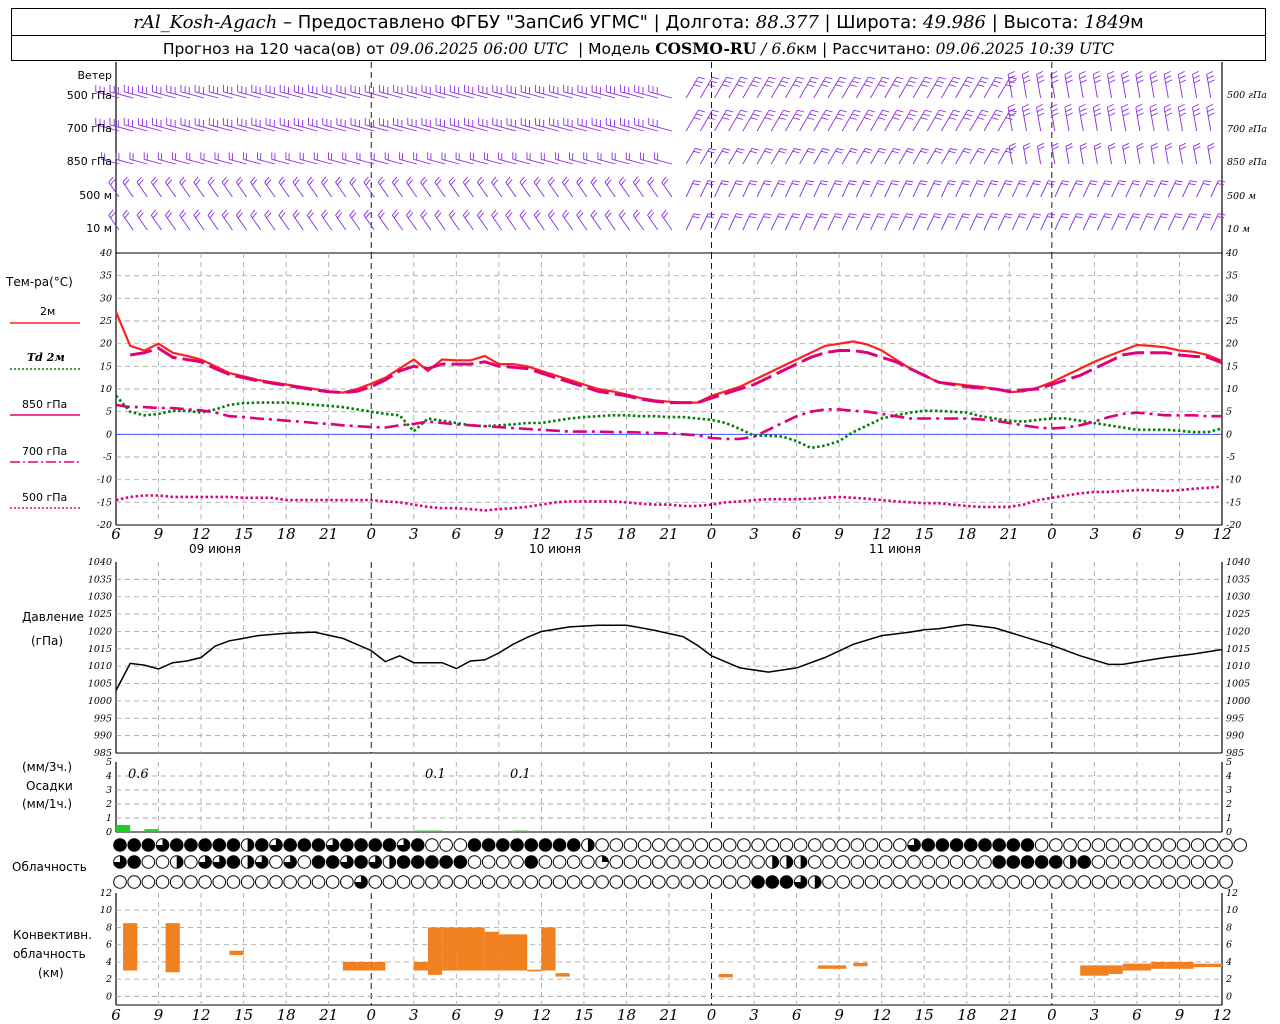 This screenshot has height=1024, width=1280. I want to click on hour-tick-bottom: 21, so click(668, 1015).